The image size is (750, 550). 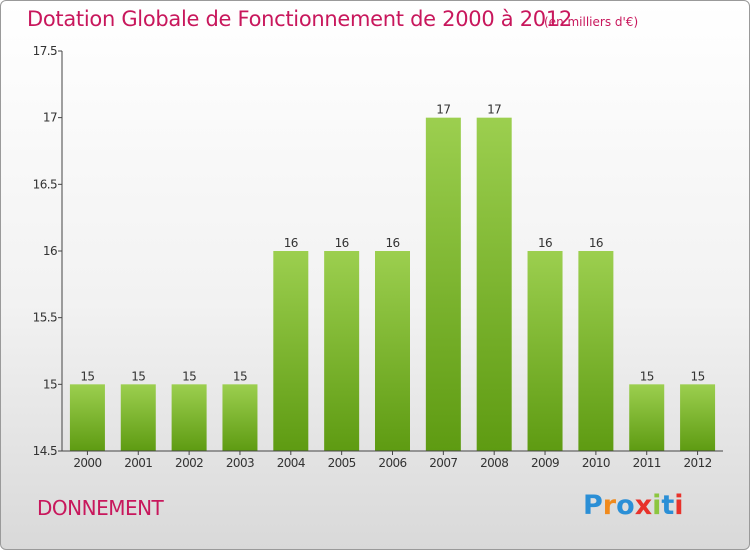 I want to click on logo-letter: x, so click(x=643, y=505).